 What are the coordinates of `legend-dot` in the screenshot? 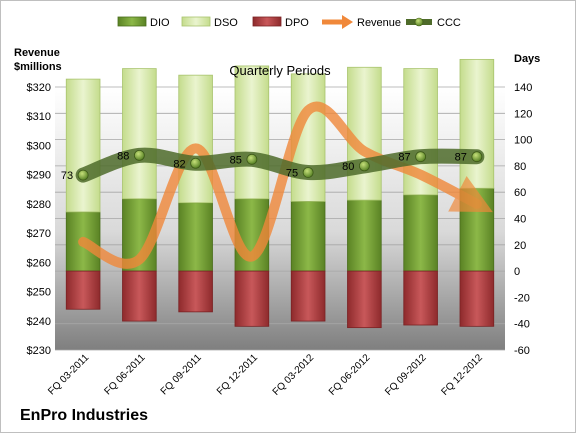 It's located at (419, 22).